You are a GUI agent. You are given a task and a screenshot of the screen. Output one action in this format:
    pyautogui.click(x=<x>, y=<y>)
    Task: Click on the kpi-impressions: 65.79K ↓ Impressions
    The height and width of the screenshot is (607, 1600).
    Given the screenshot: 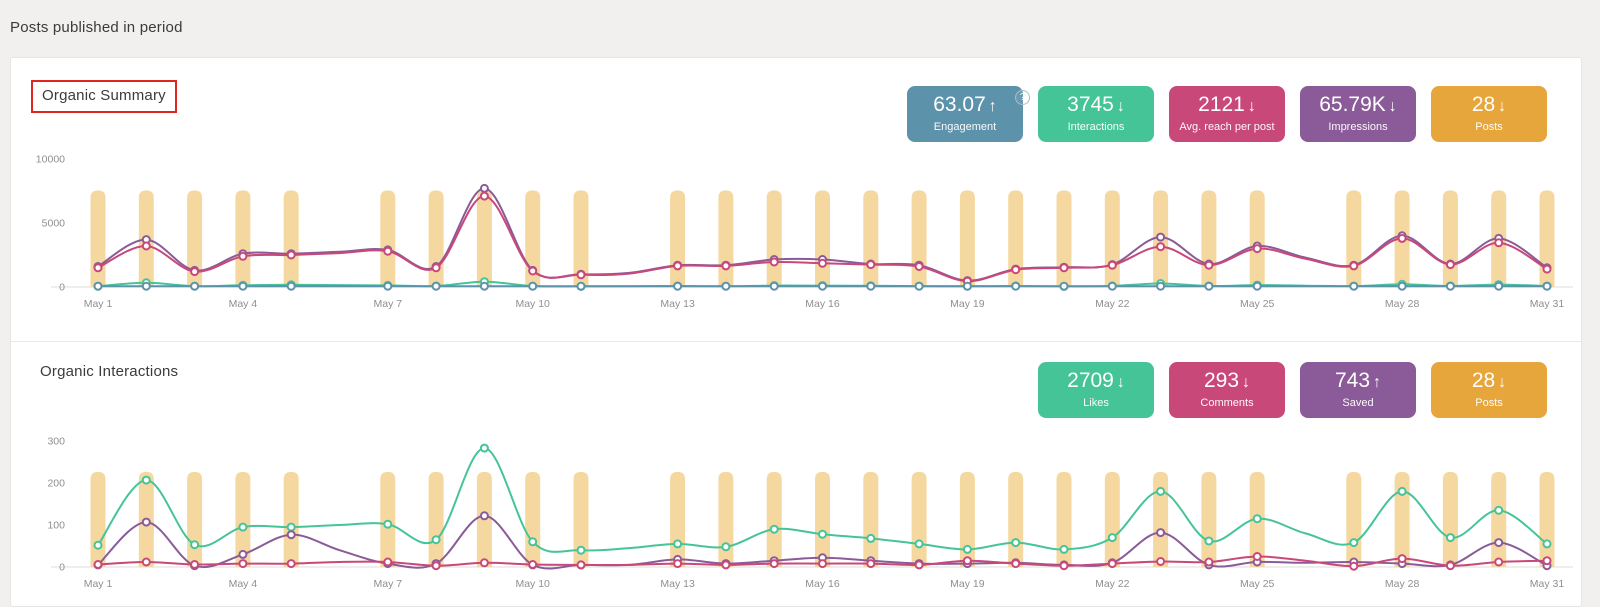 What is the action you would take?
    pyautogui.click(x=1358, y=114)
    